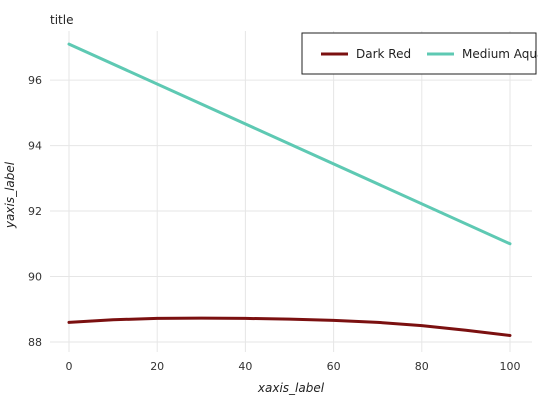  Describe the element at coordinates (10, 195) in the screenshot. I see `y-axis-label: yaxis_label` at that location.